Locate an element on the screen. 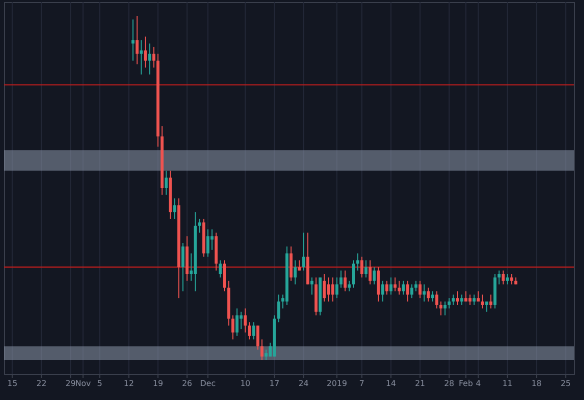 This screenshot has height=400, width=584. x-tick-label: 24 is located at coordinates (303, 383).